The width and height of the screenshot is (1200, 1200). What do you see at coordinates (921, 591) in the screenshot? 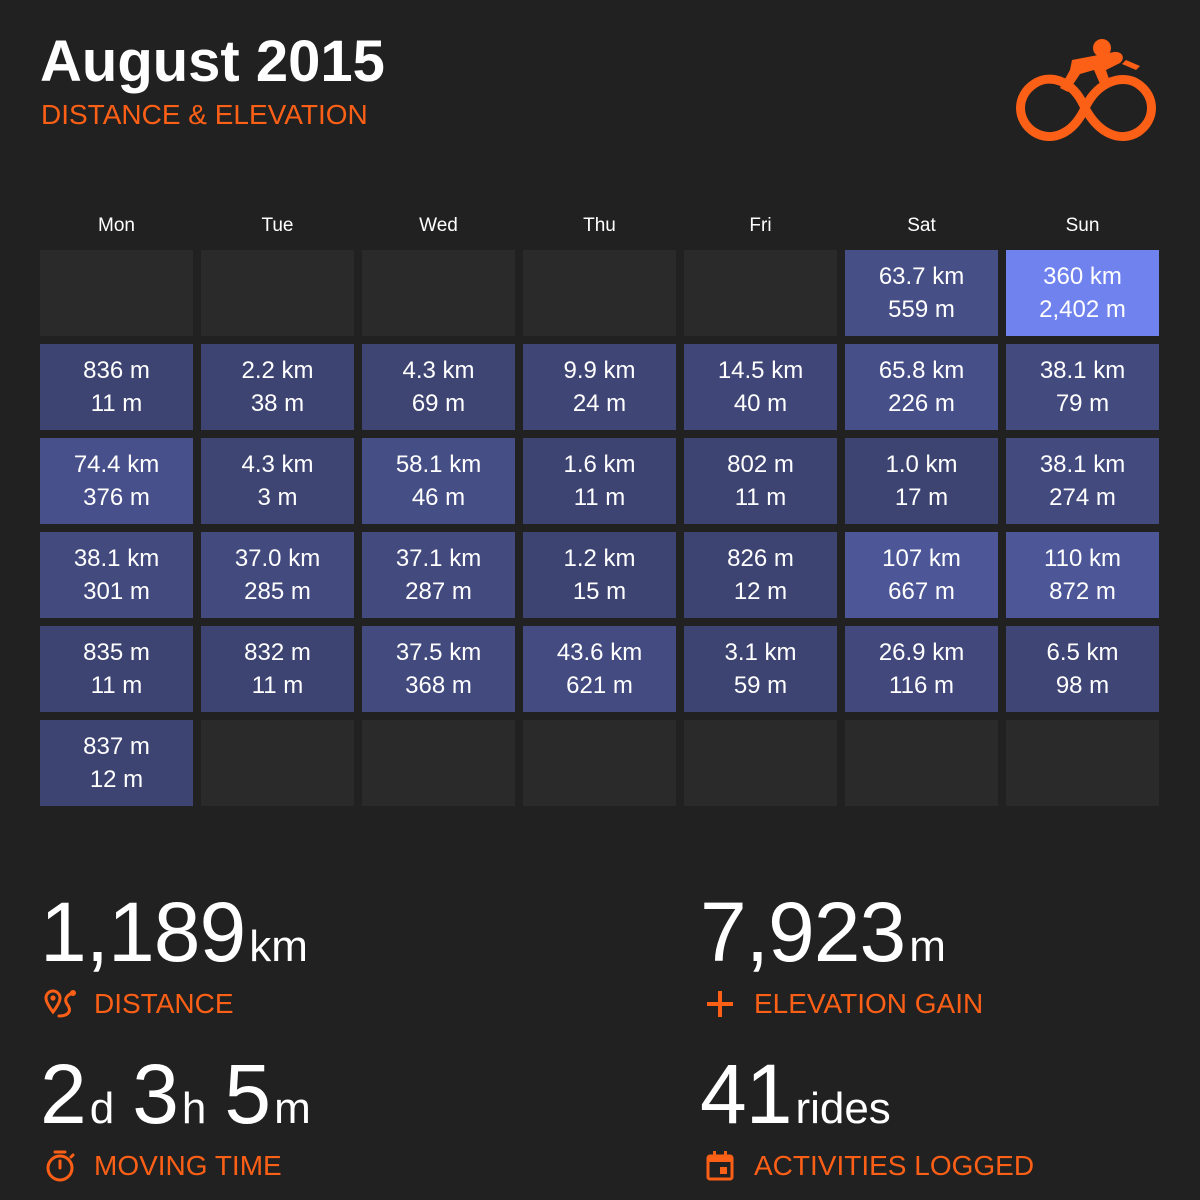
I see `day-elevation: 667 m` at bounding box center [921, 591].